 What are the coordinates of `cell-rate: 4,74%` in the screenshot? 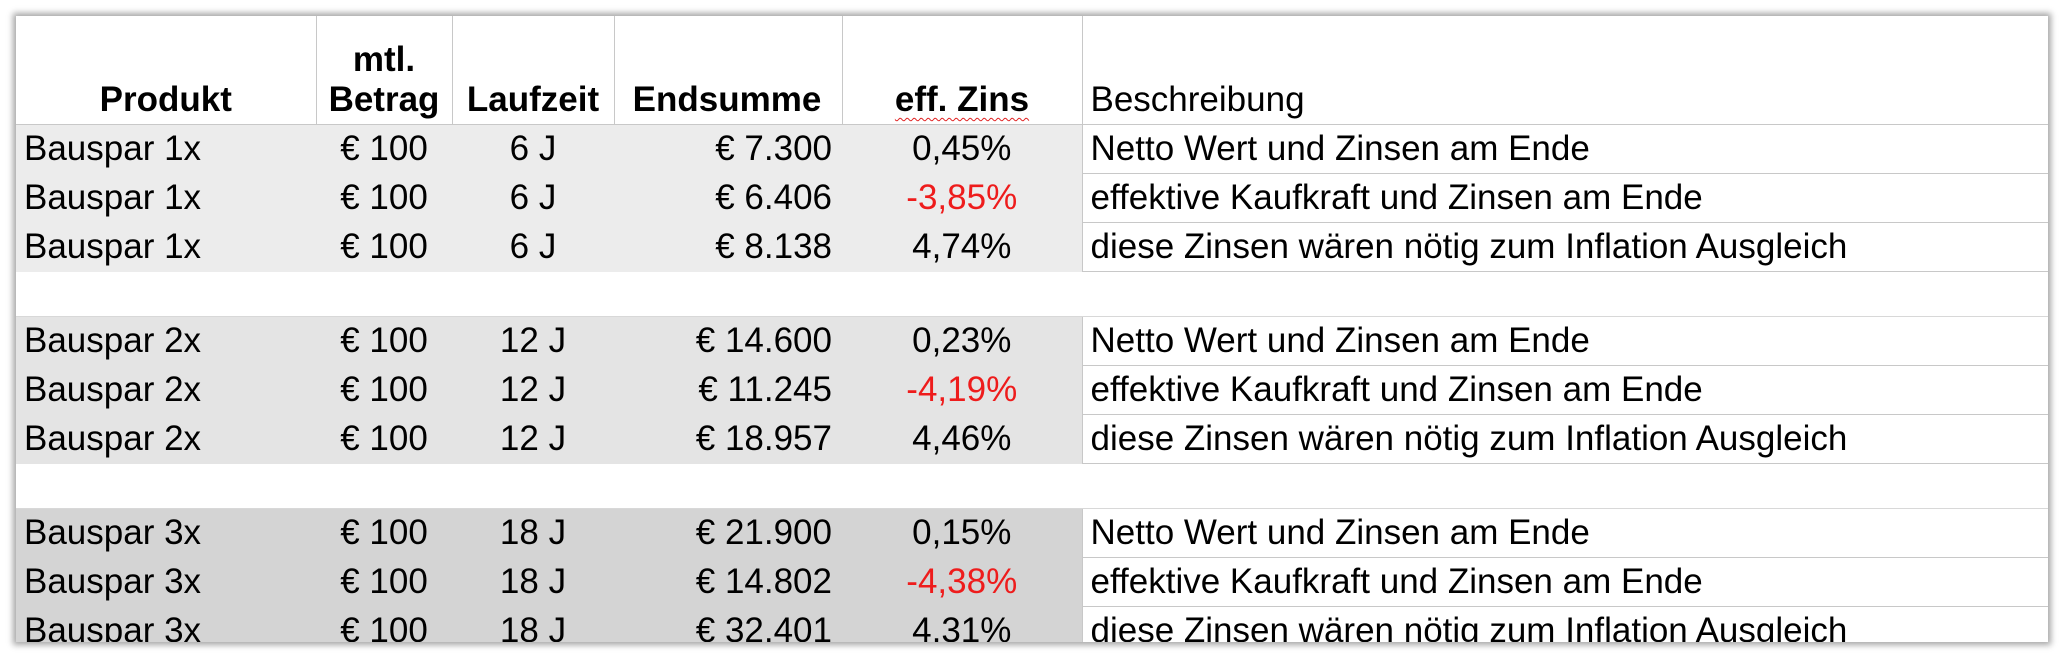 It's located at (962, 247).